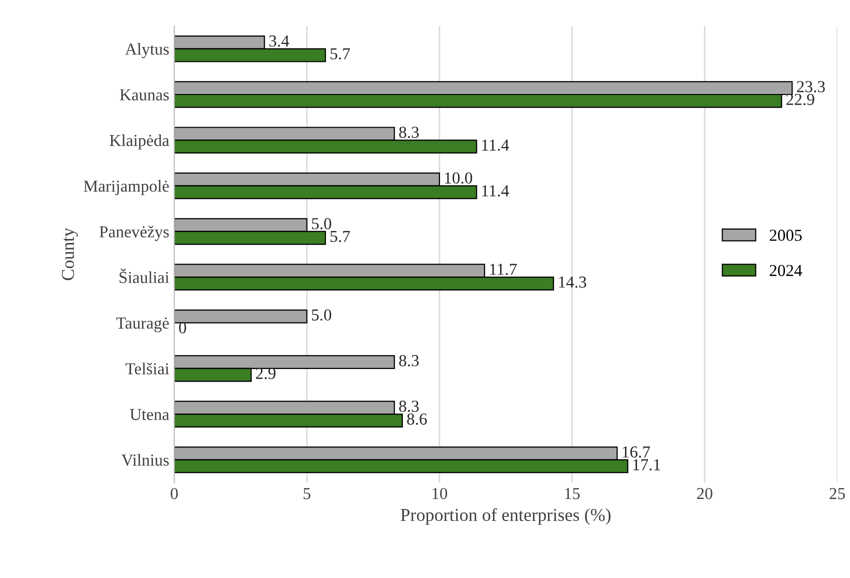  I want to click on data-label: 14.3, so click(572, 282).